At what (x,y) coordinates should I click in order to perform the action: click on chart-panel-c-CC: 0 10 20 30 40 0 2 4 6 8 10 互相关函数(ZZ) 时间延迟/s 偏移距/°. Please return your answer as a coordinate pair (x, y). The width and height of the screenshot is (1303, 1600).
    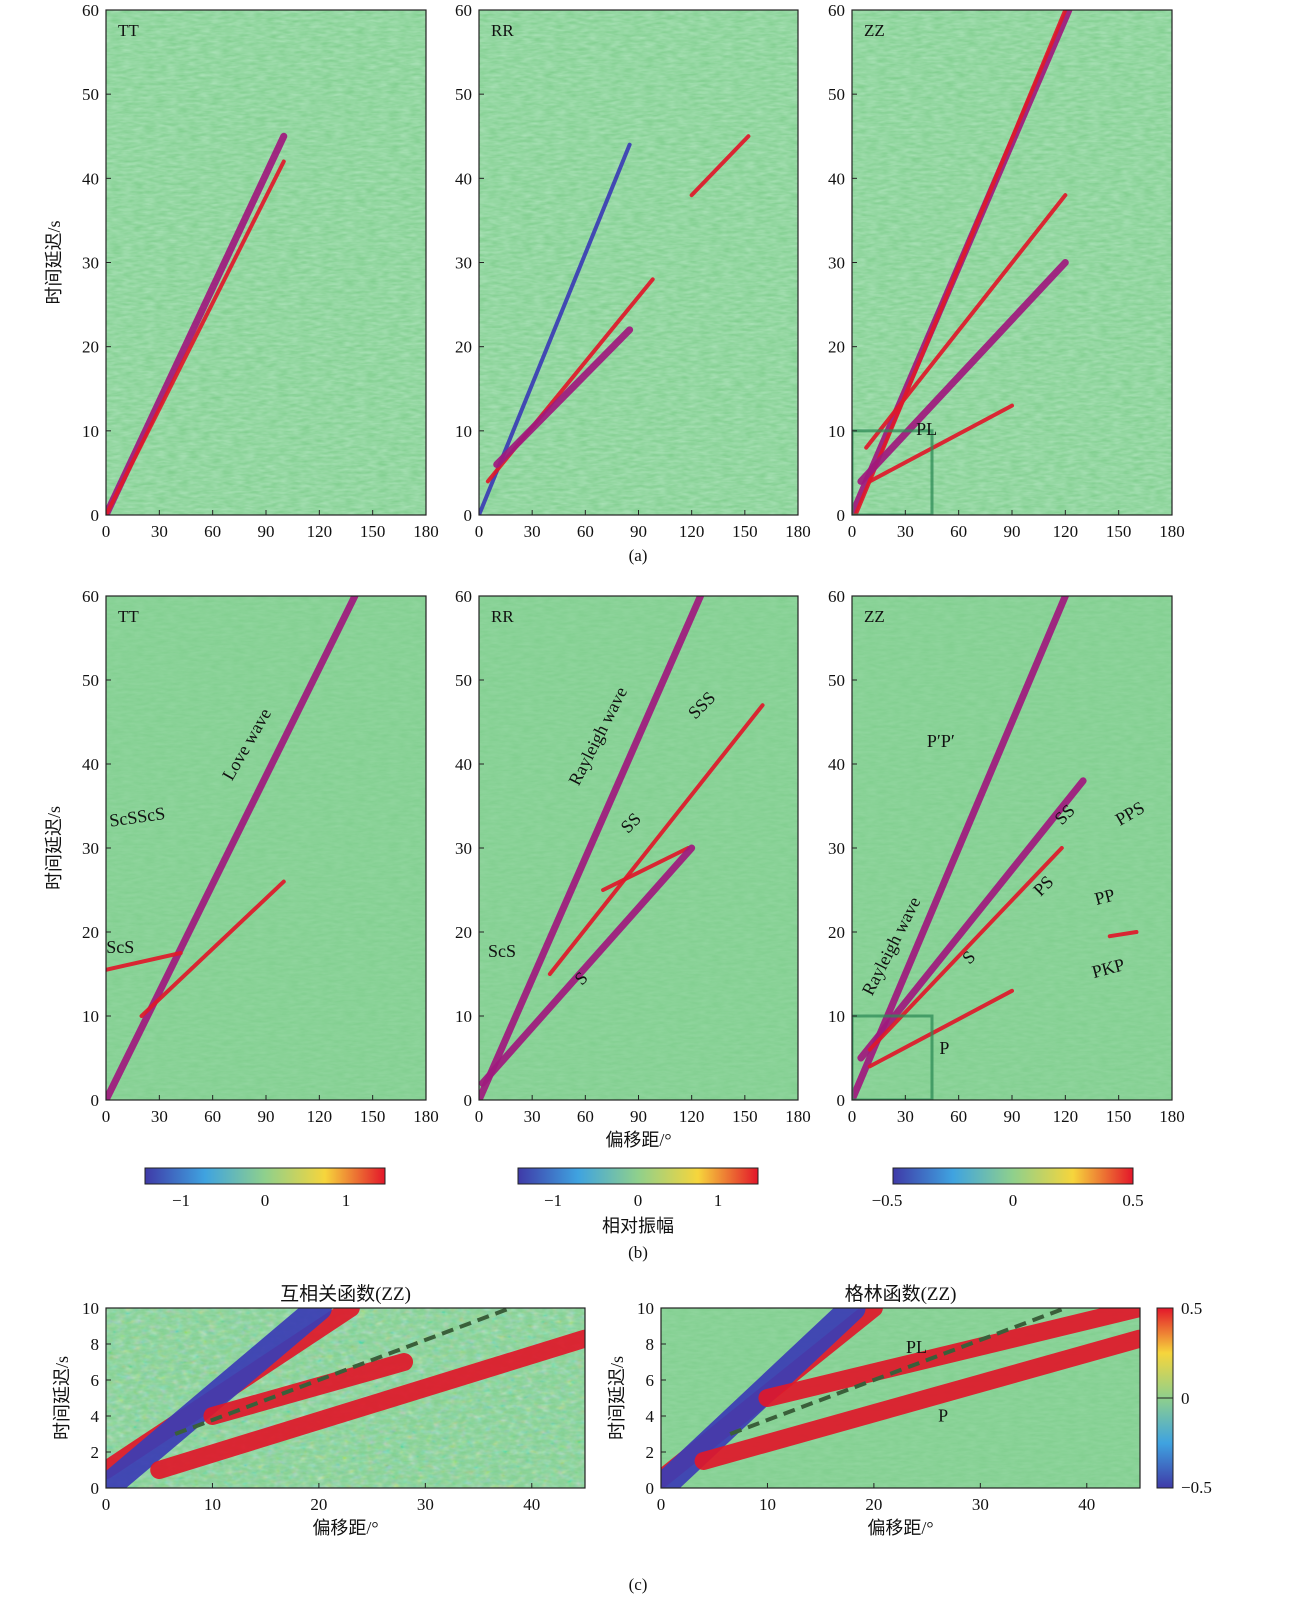
    Looking at the image, I should click on (319, 1410).